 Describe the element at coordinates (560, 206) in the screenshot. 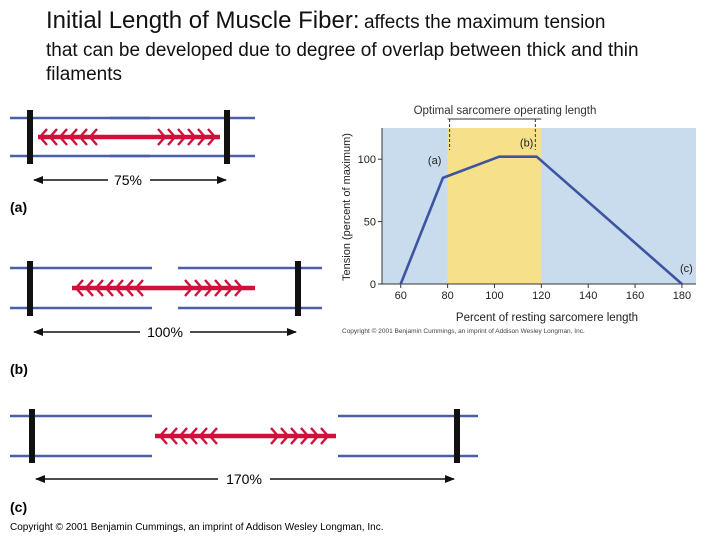

I see `curve-annotations: (a) (b) (c)` at that location.